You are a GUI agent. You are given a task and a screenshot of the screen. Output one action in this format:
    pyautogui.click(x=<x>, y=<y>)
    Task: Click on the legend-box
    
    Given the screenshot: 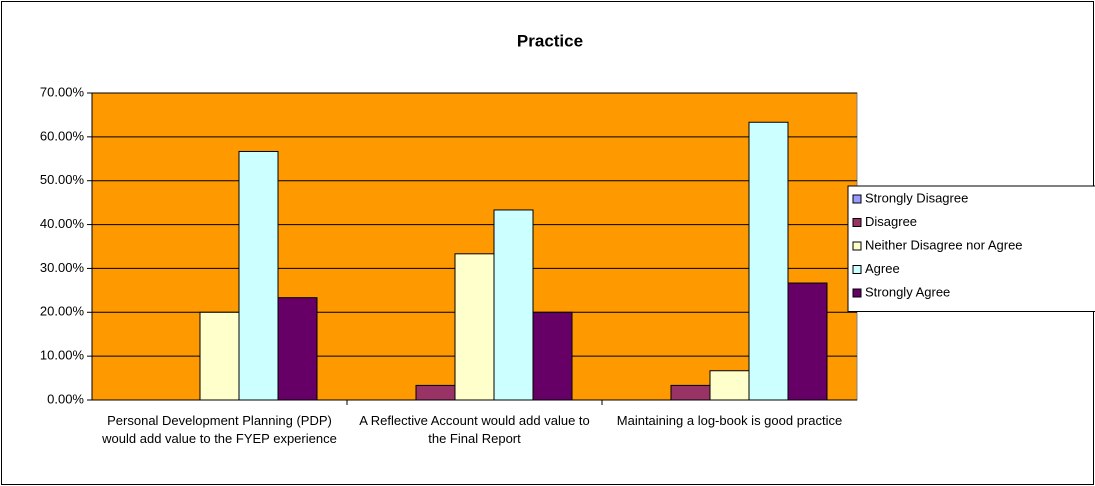 What is the action you would take?
    pyautogui.click(x=971, y=248)
    